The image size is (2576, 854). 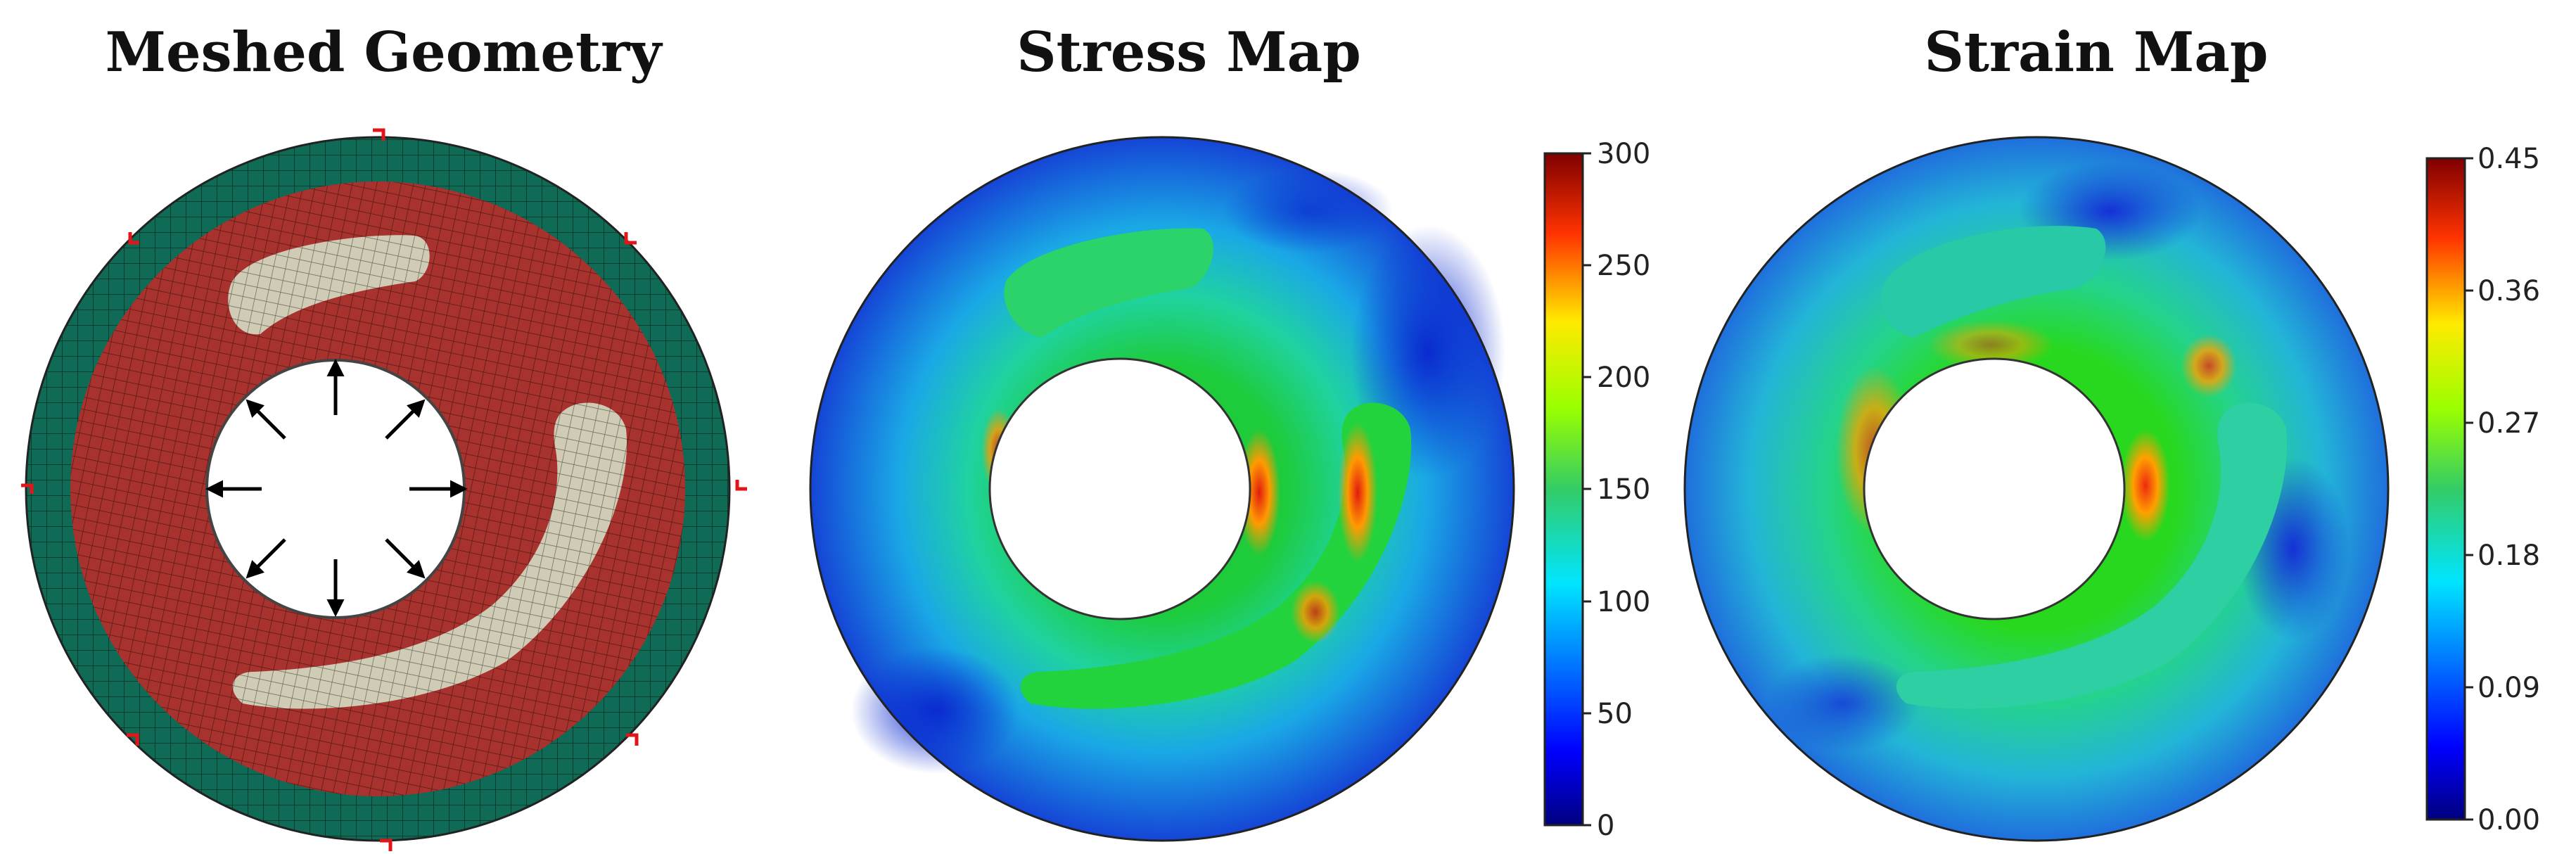 What do you see at coordinates (266, 558) in the screenshot?
I see `arrow-down-left-icon` at bounding box center [266, 558].